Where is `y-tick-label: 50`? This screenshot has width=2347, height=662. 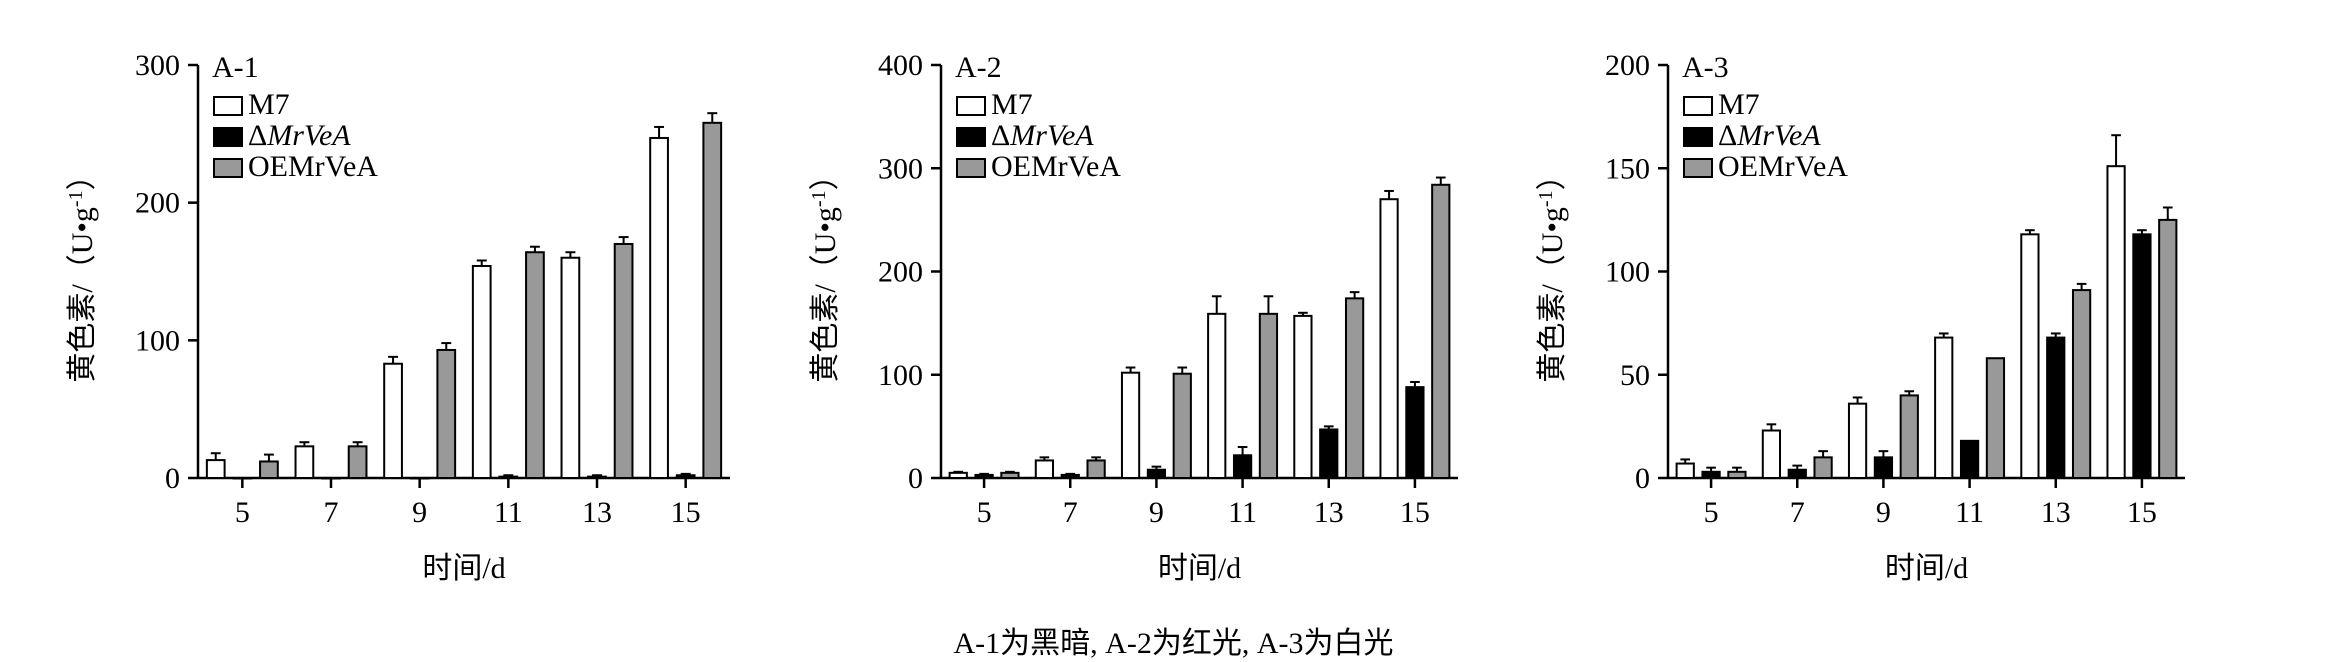
y-tick-label: 50 is located at coordinates (1635, 375).